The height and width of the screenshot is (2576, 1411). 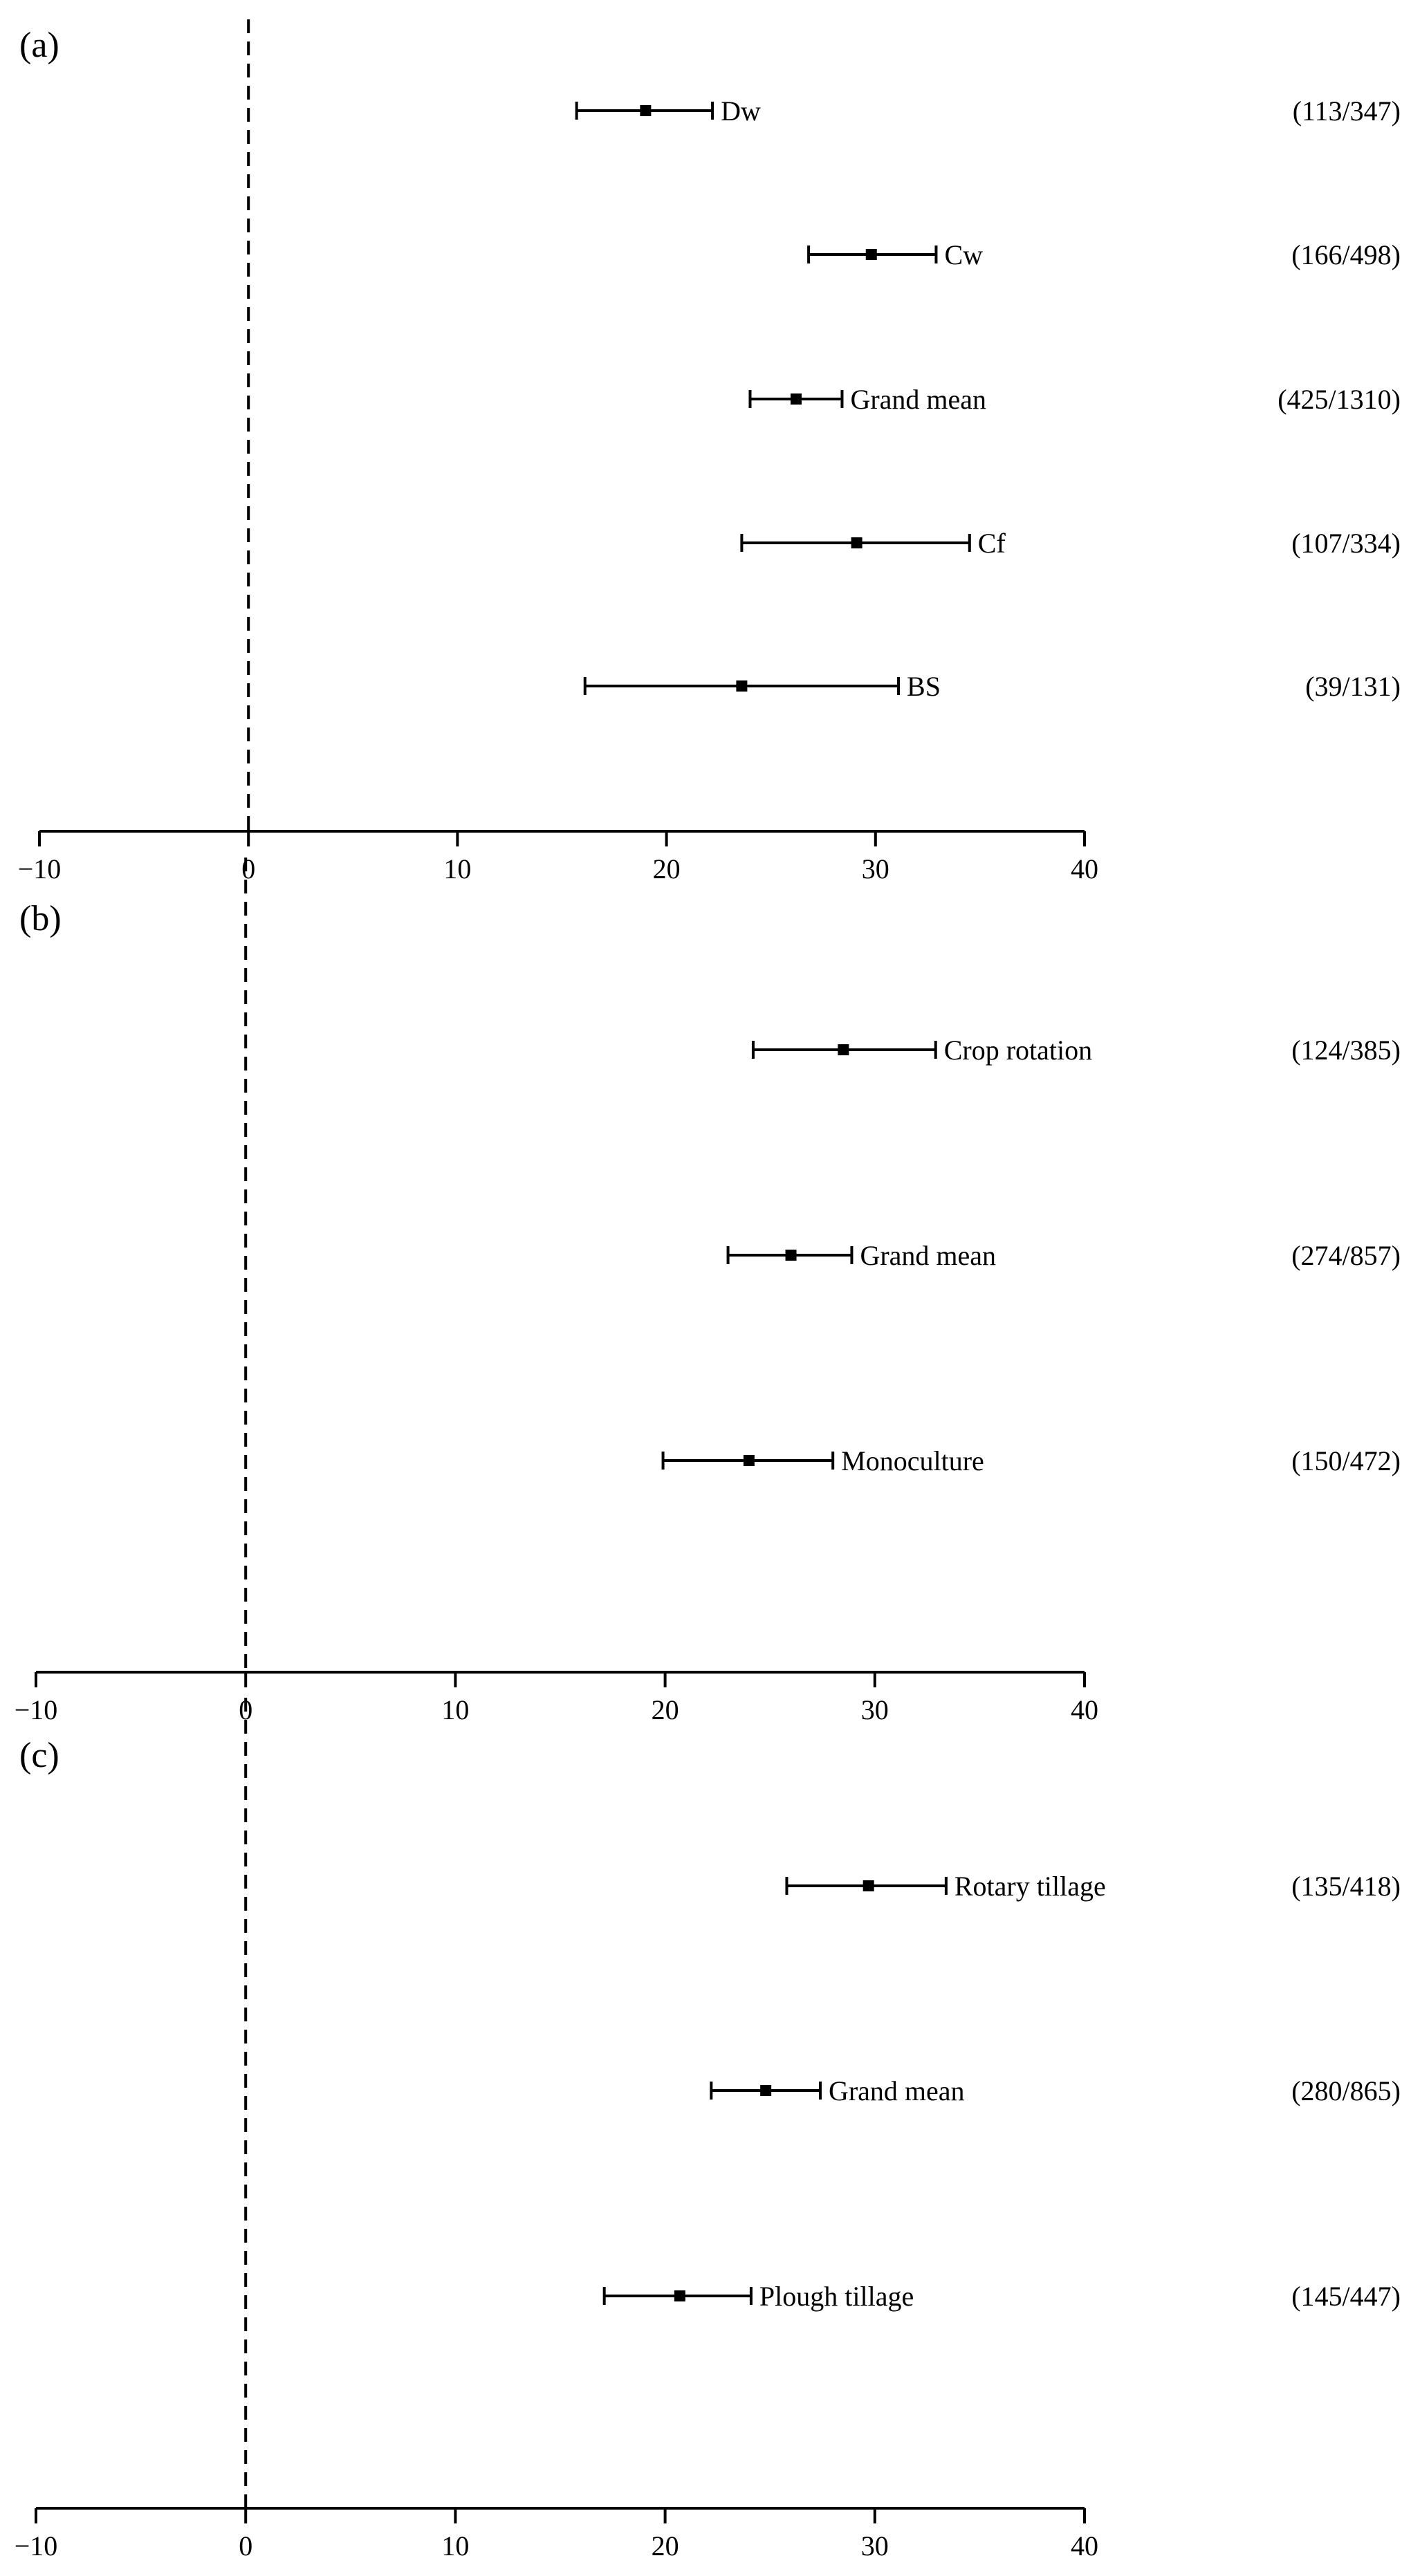 I want to click on row-count: (145/447), so click(x=1346, y=2296).